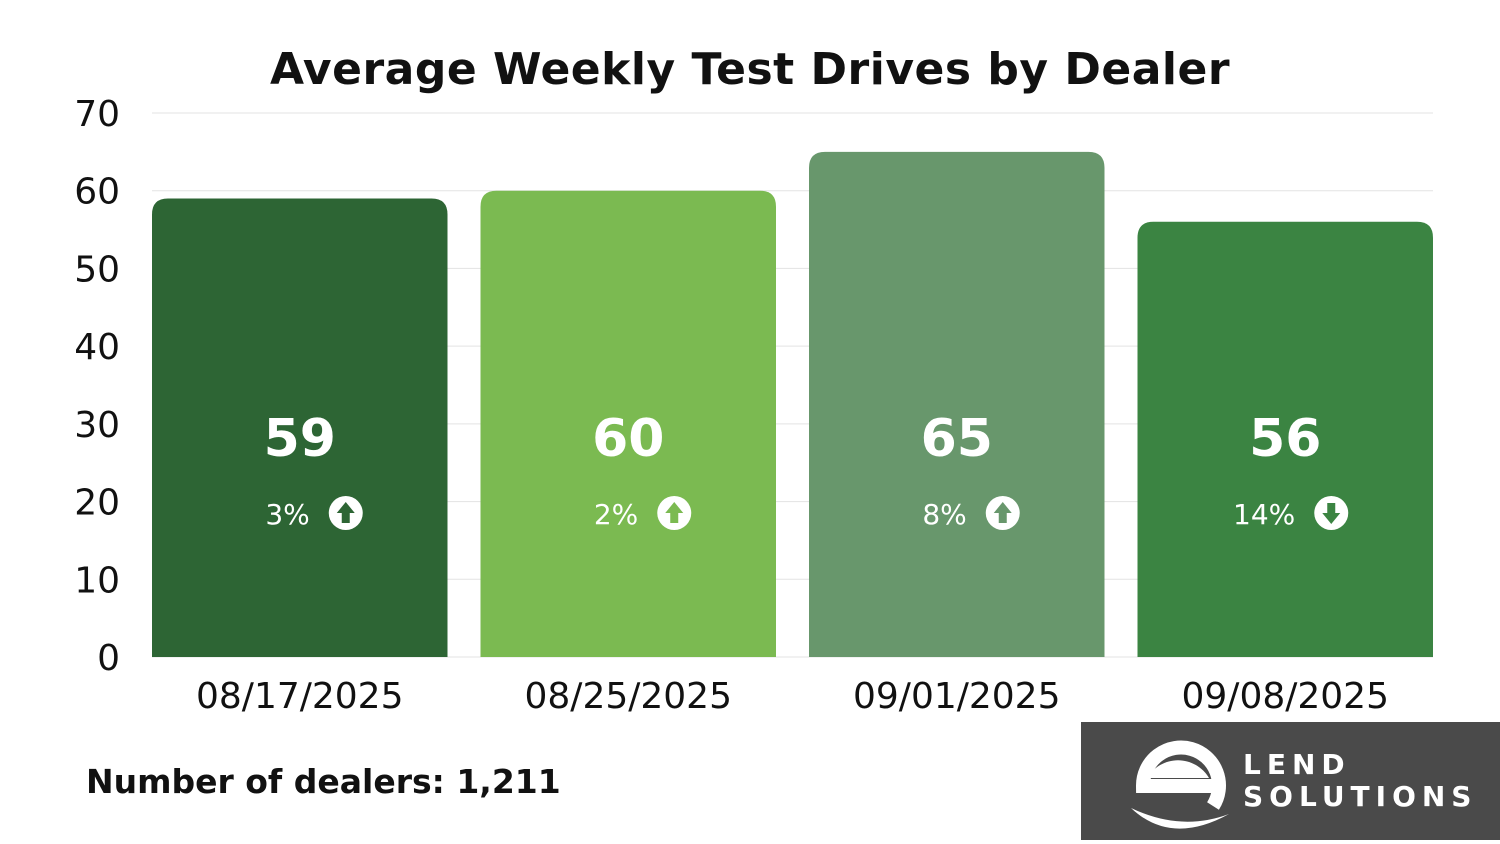  Describe the element at coordinates (97, 114) in the screenshot. I see `y-tick-label: 70` at that location.